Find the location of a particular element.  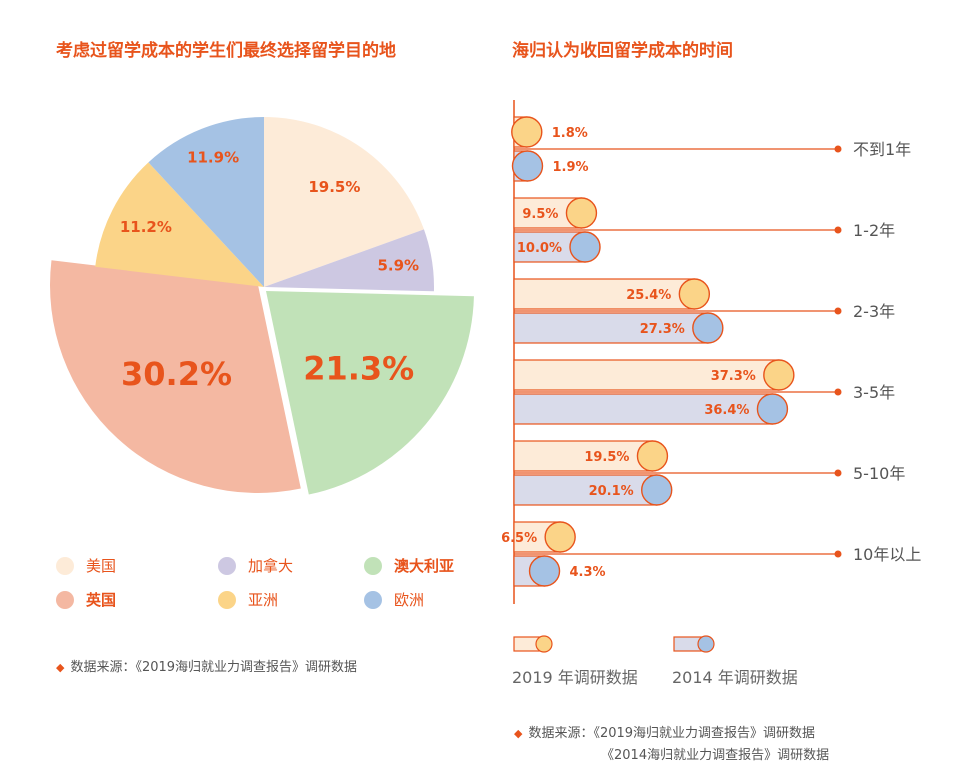

category-label: 2-3年 is located at coordinates (874, 311).